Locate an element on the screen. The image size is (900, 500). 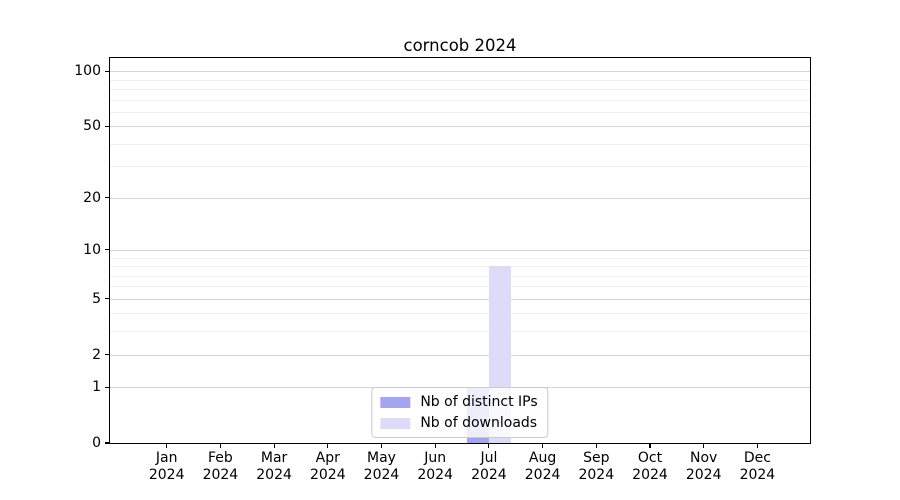
y-tick-label: 100 is located at coordinates (87, 71).